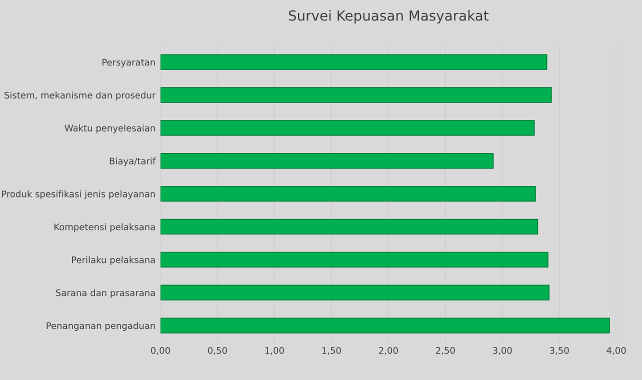 The image size is (642, 380). Describe the element at coordinates (388, 17) in the screenshot. I see `chart-title: Survei Kepuasan Masyarakat` at that location.